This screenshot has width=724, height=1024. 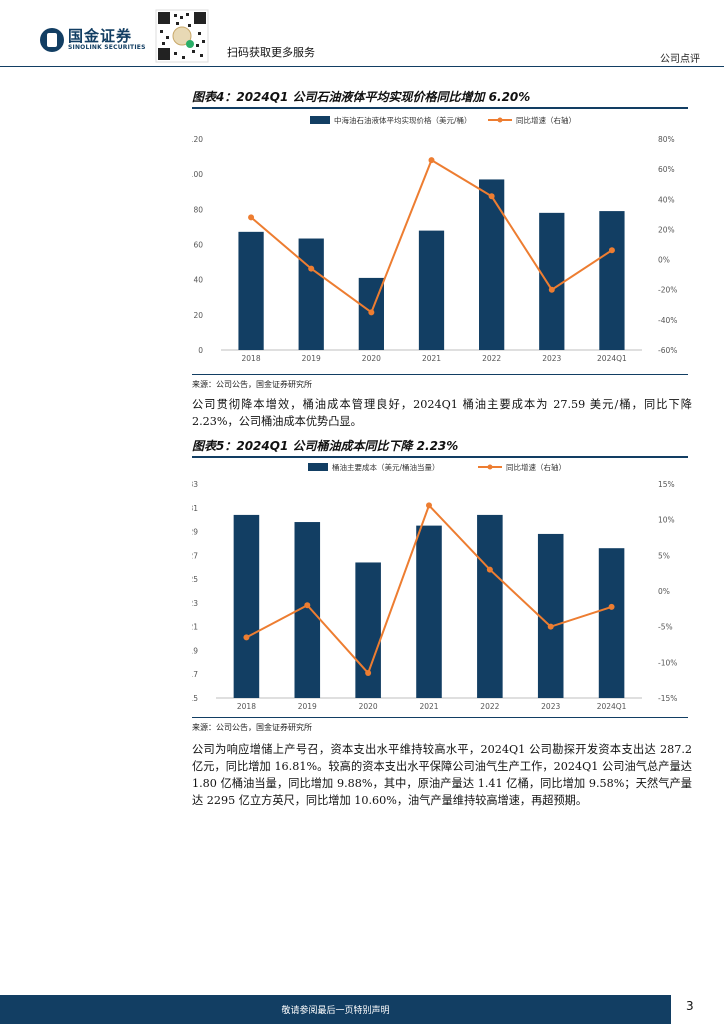 I want to click on fig5-y2-tick-label: 10%, so click(x=666, y=520).